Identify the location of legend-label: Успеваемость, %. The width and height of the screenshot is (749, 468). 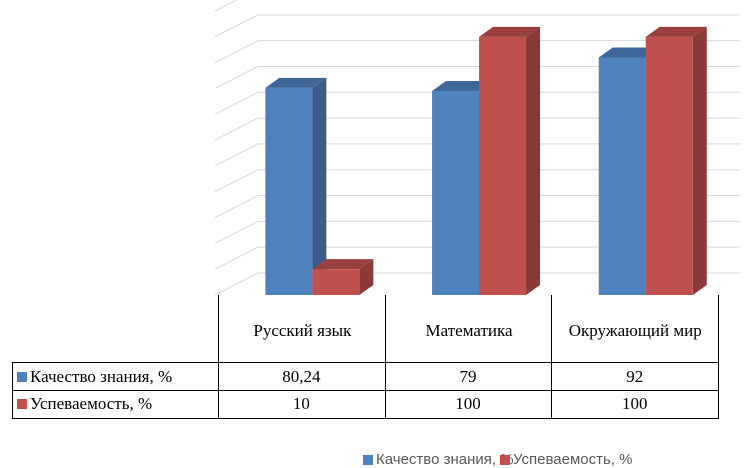
(573, 459).